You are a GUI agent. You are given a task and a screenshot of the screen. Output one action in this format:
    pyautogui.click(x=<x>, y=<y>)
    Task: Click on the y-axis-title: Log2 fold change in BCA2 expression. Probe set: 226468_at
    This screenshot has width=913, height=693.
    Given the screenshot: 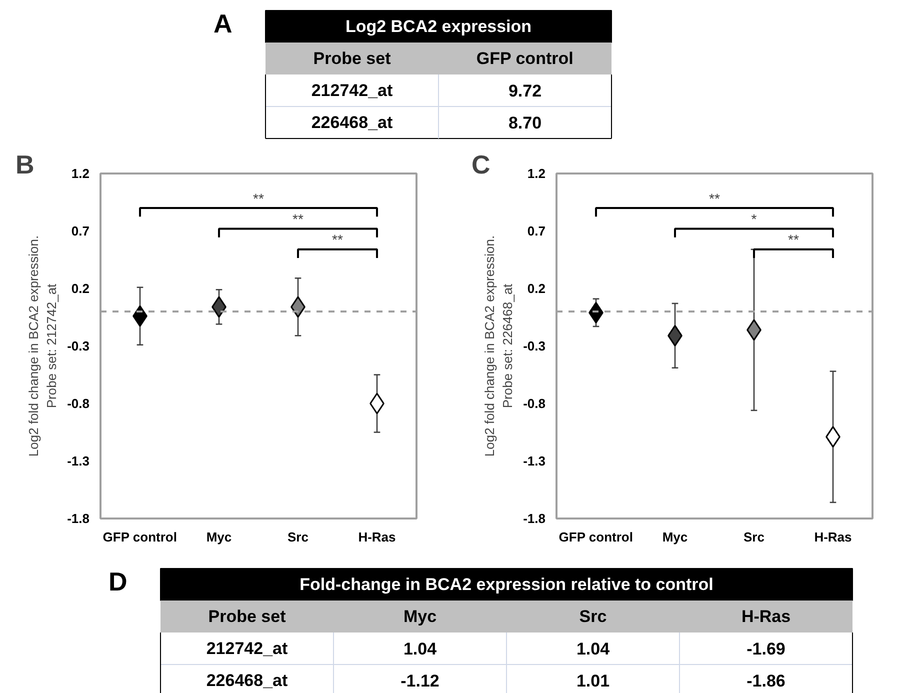 What is the action you would take?
    pyautogui.click(x=499, y=346)
    